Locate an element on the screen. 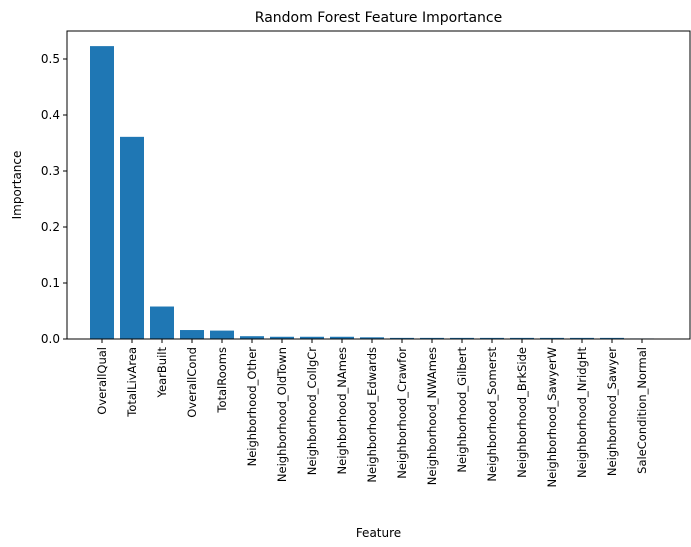  x-tick-label: Neighborhood_NAmes is located at coordinates (342, 410).